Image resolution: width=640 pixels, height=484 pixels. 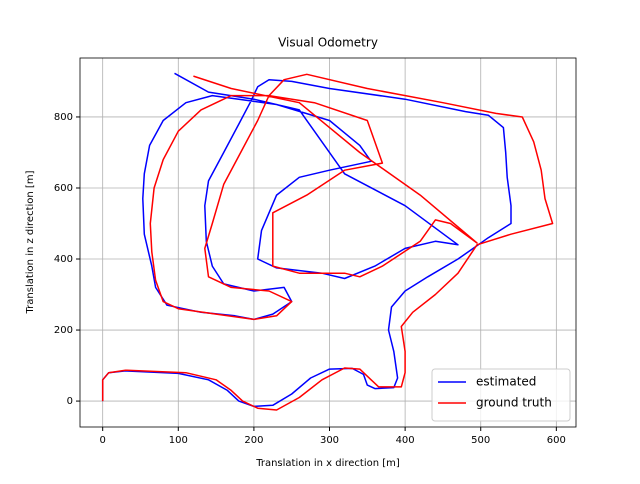 I want to click on legend-label: estimated, so click(x=506, y=382).